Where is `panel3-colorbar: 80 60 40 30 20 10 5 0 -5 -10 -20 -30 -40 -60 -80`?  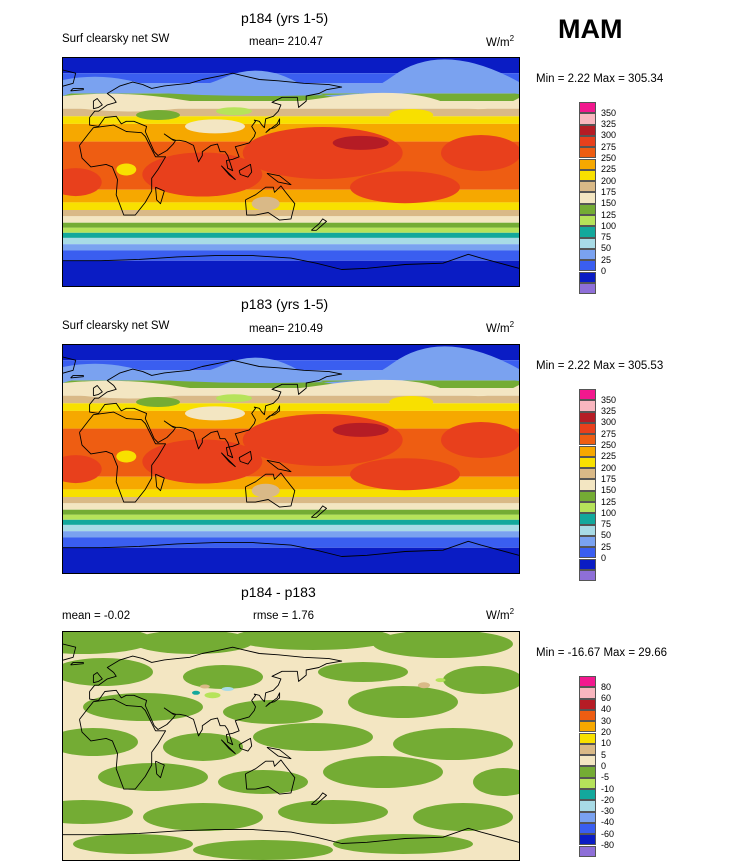
panel3-colorbar: 80 60 40 30 20 10 5 0 -5 -10 -20 -30 -40 -60 -80 is located at coordinates (596, 766).